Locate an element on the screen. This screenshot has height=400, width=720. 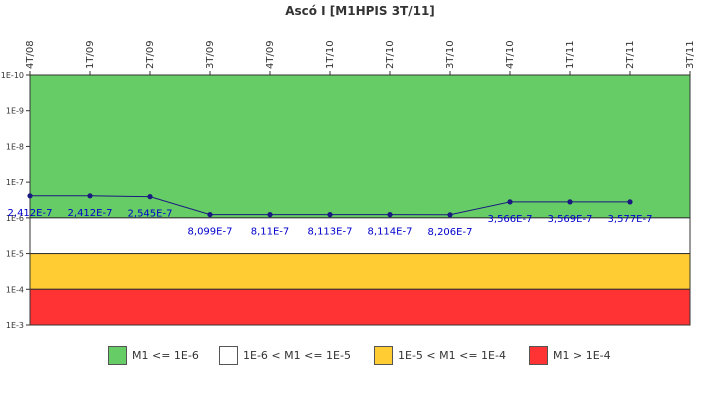
y-tick-label: 1E-7 is located at coordinates (15, 182).